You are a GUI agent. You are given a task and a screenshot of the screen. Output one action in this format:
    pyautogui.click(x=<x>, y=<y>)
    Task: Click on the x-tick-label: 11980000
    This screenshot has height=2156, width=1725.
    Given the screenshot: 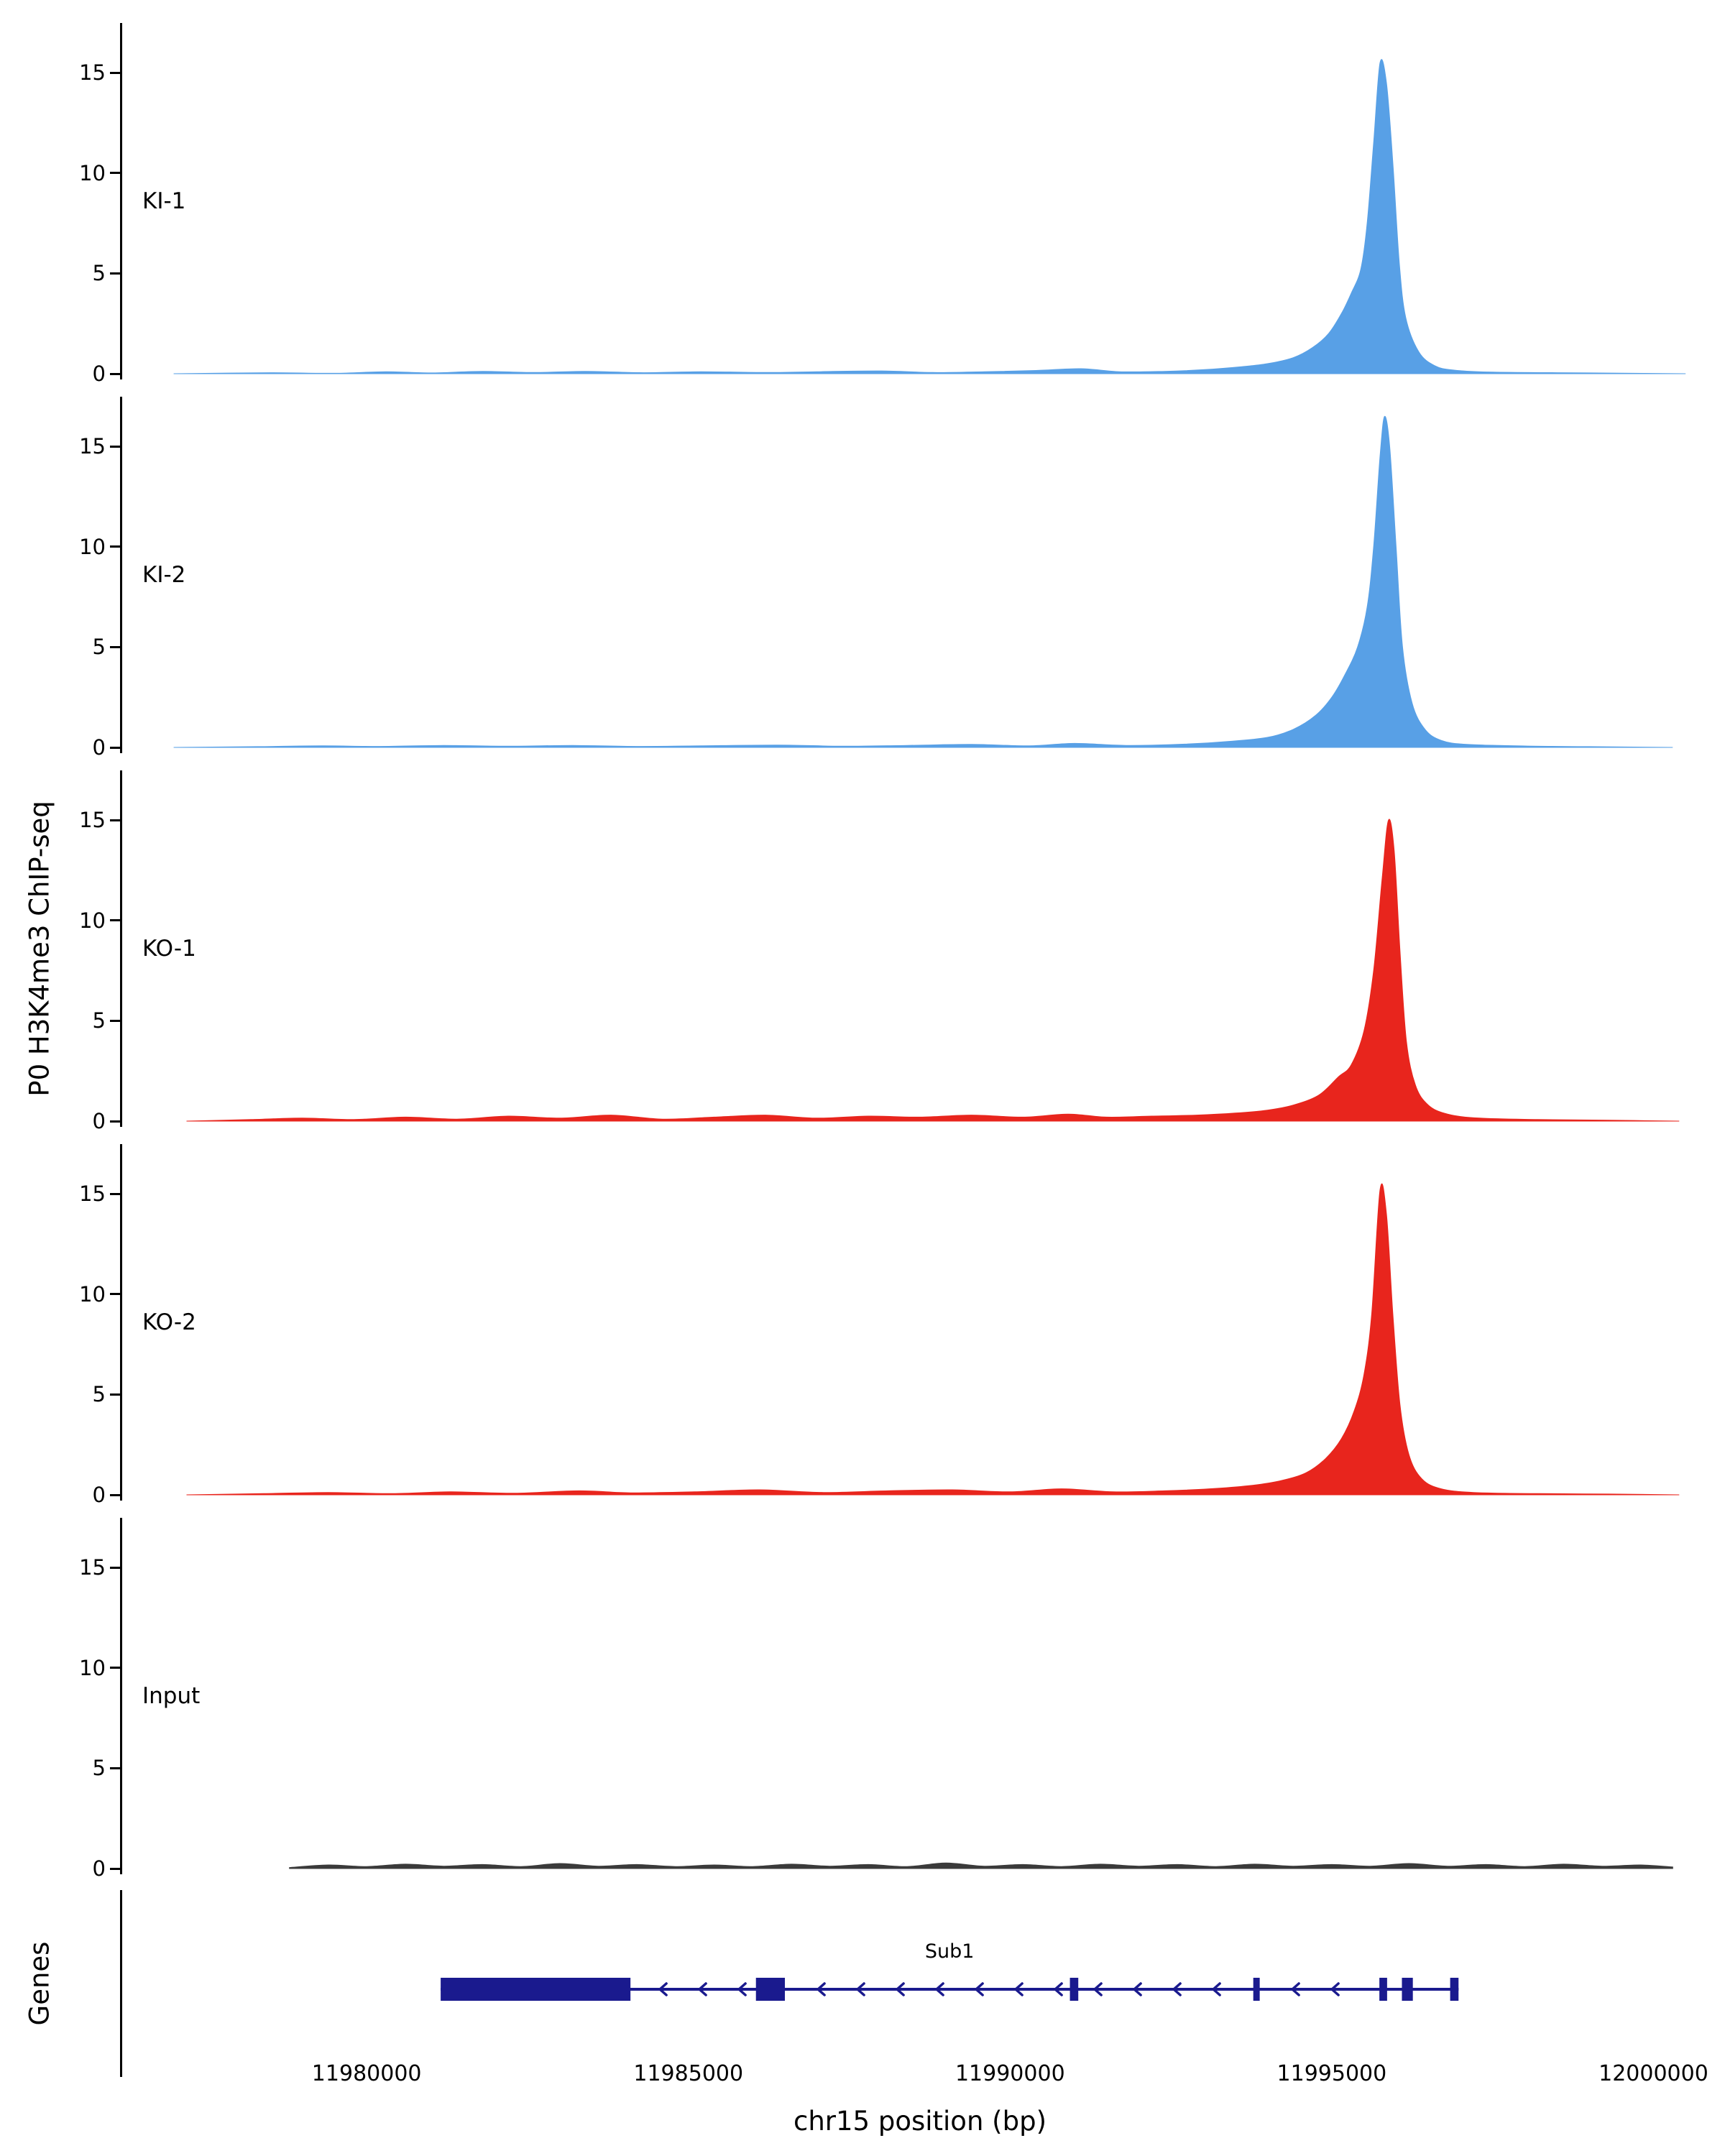 What is the action you would take?
    pyautogui.click(x=366, y=2073)
    